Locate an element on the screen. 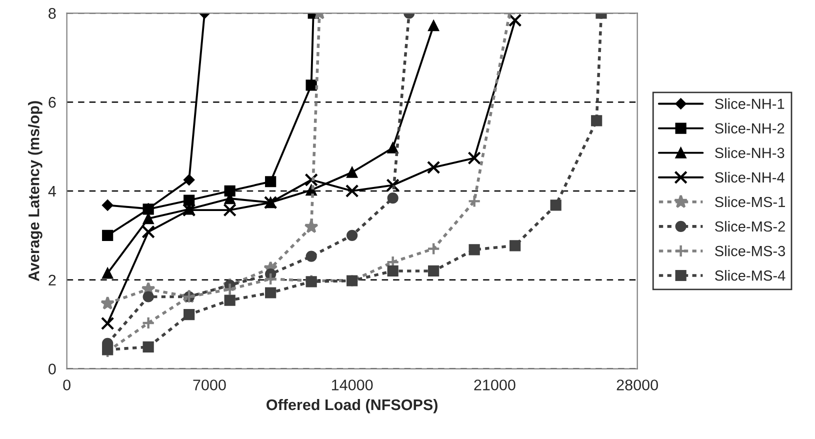  y-tick-label: 6 is located at coordinates (52, 102).